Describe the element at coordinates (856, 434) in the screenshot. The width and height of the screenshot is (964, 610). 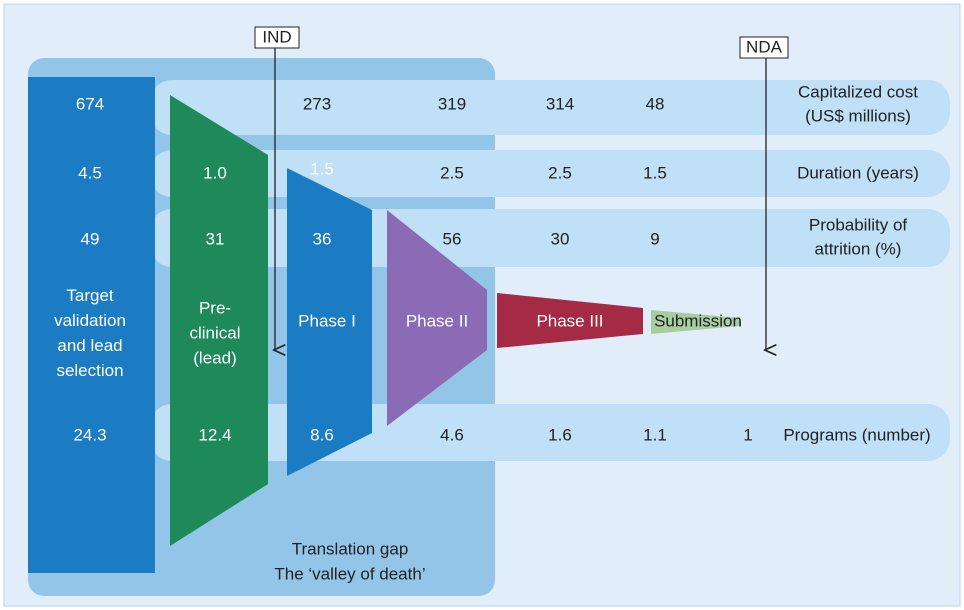
I see `metric-label: Programs (number)` at that location.